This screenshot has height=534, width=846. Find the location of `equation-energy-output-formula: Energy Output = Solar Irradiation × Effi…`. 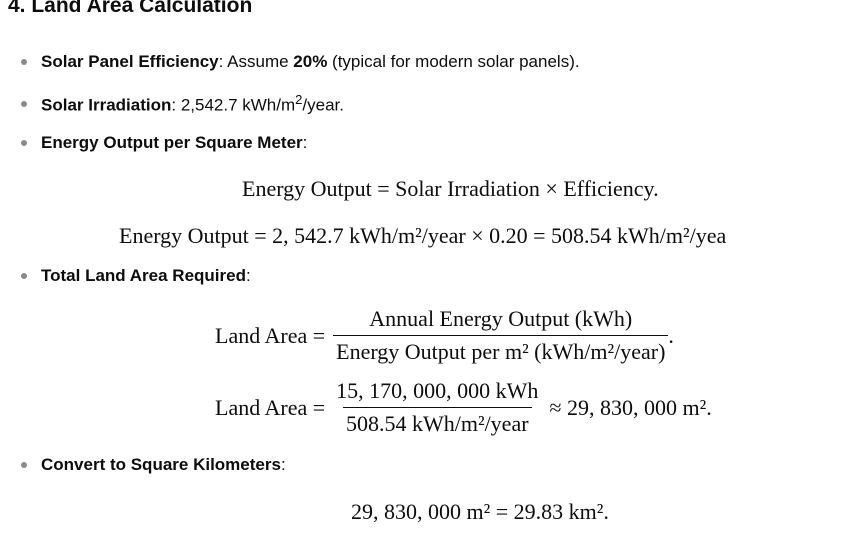

equation-energy-output-formula: Energy Output = Solar Irradiation × Effi… is located at coordinates (450, 188).